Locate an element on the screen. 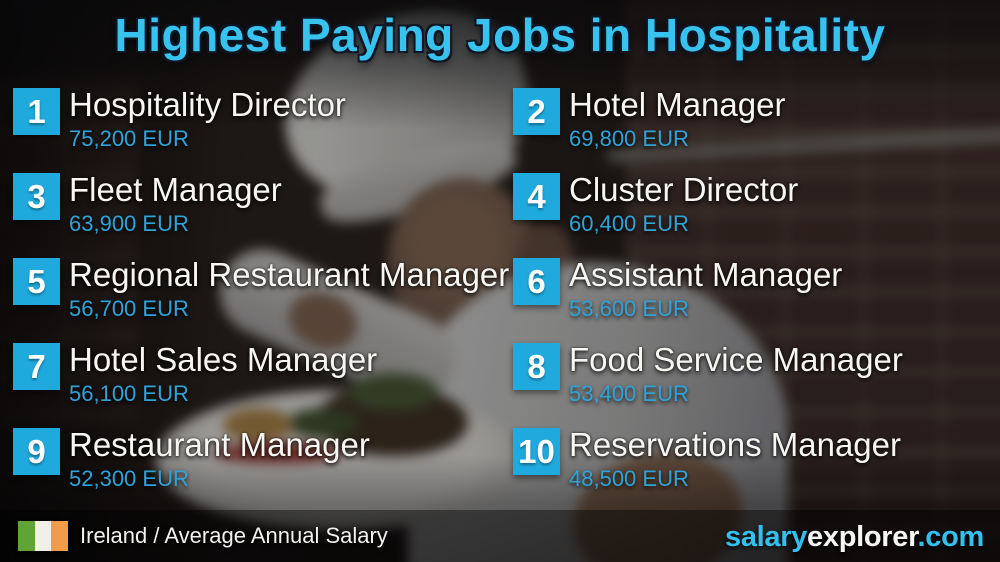 This screenshot has height=562, width=1000. job-salary: 69,800 EUR is located at coordinates (629, 138).